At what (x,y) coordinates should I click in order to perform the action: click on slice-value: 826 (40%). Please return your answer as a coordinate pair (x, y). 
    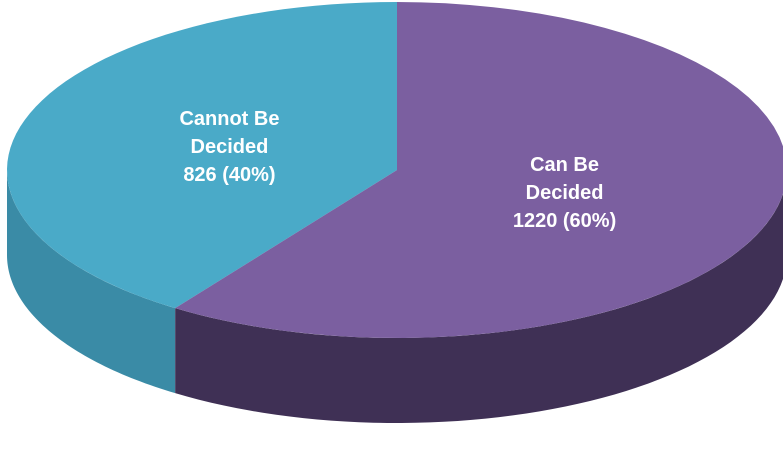
    Looking at the image, I should click on (229, 175).